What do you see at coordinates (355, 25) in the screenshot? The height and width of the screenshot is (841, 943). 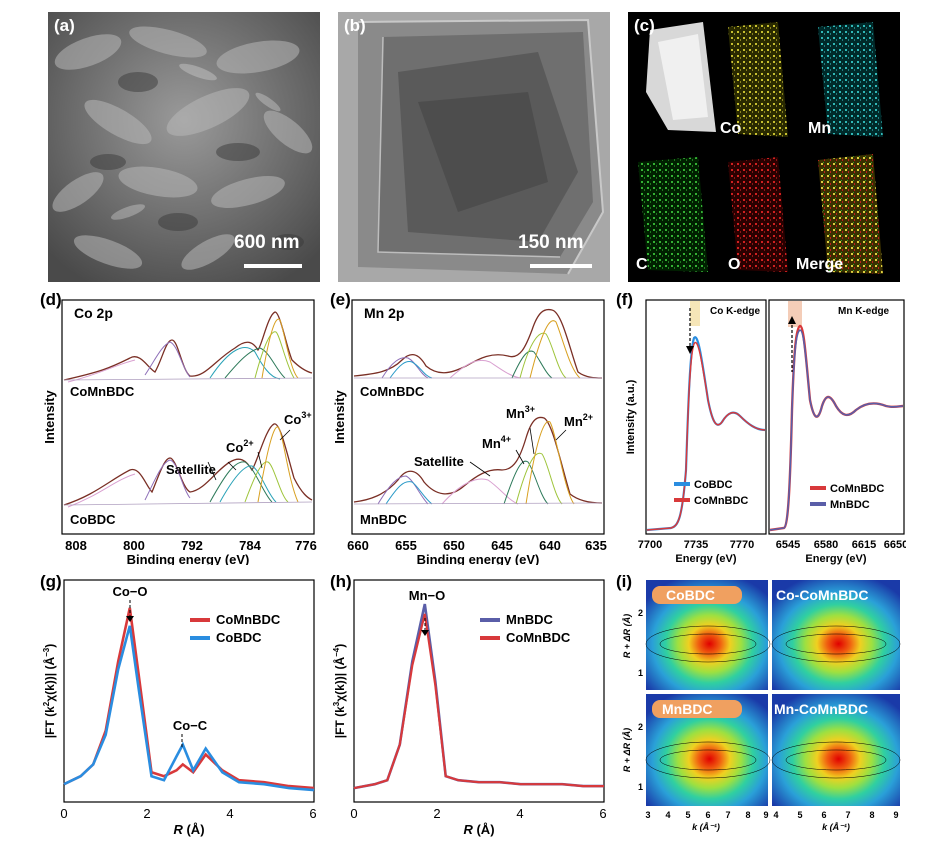 I see `panel-label-b: (b)` at bounding box center [355, 25].